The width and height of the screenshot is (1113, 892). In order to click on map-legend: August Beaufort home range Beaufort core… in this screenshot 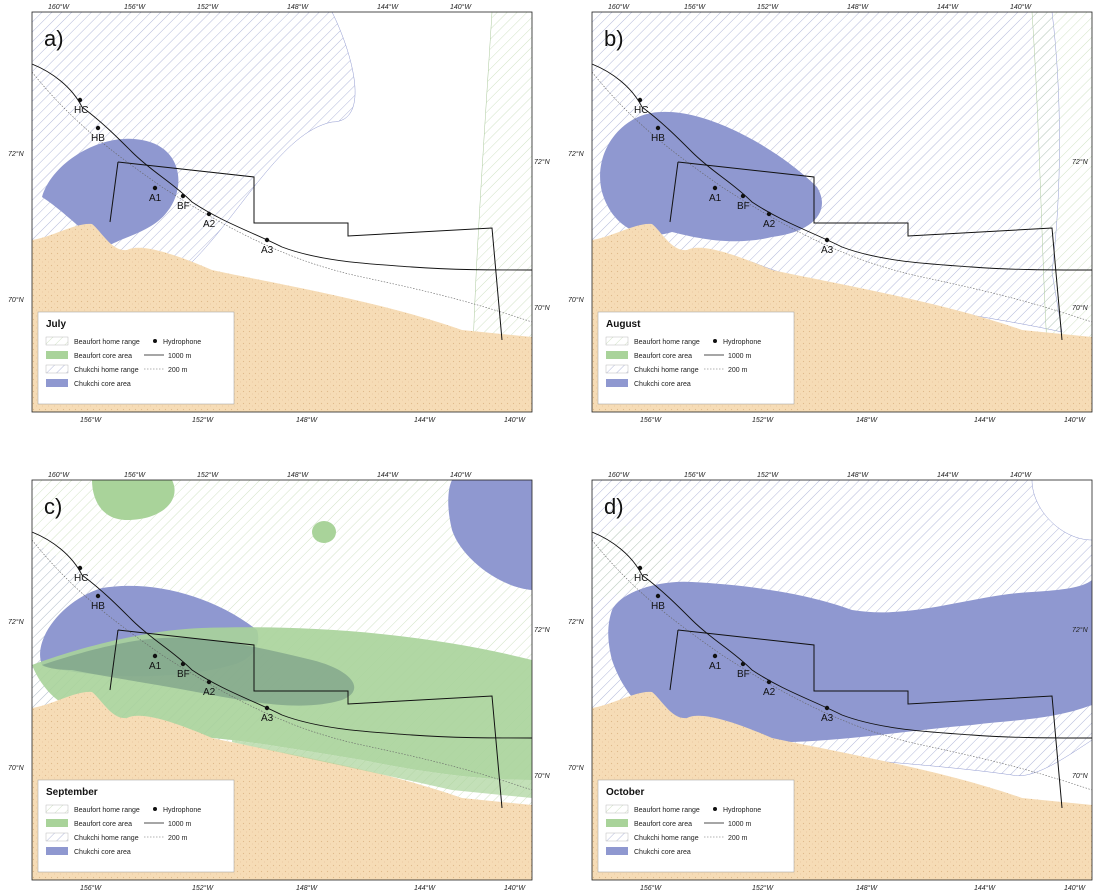, I will do `click(696, 358)`.